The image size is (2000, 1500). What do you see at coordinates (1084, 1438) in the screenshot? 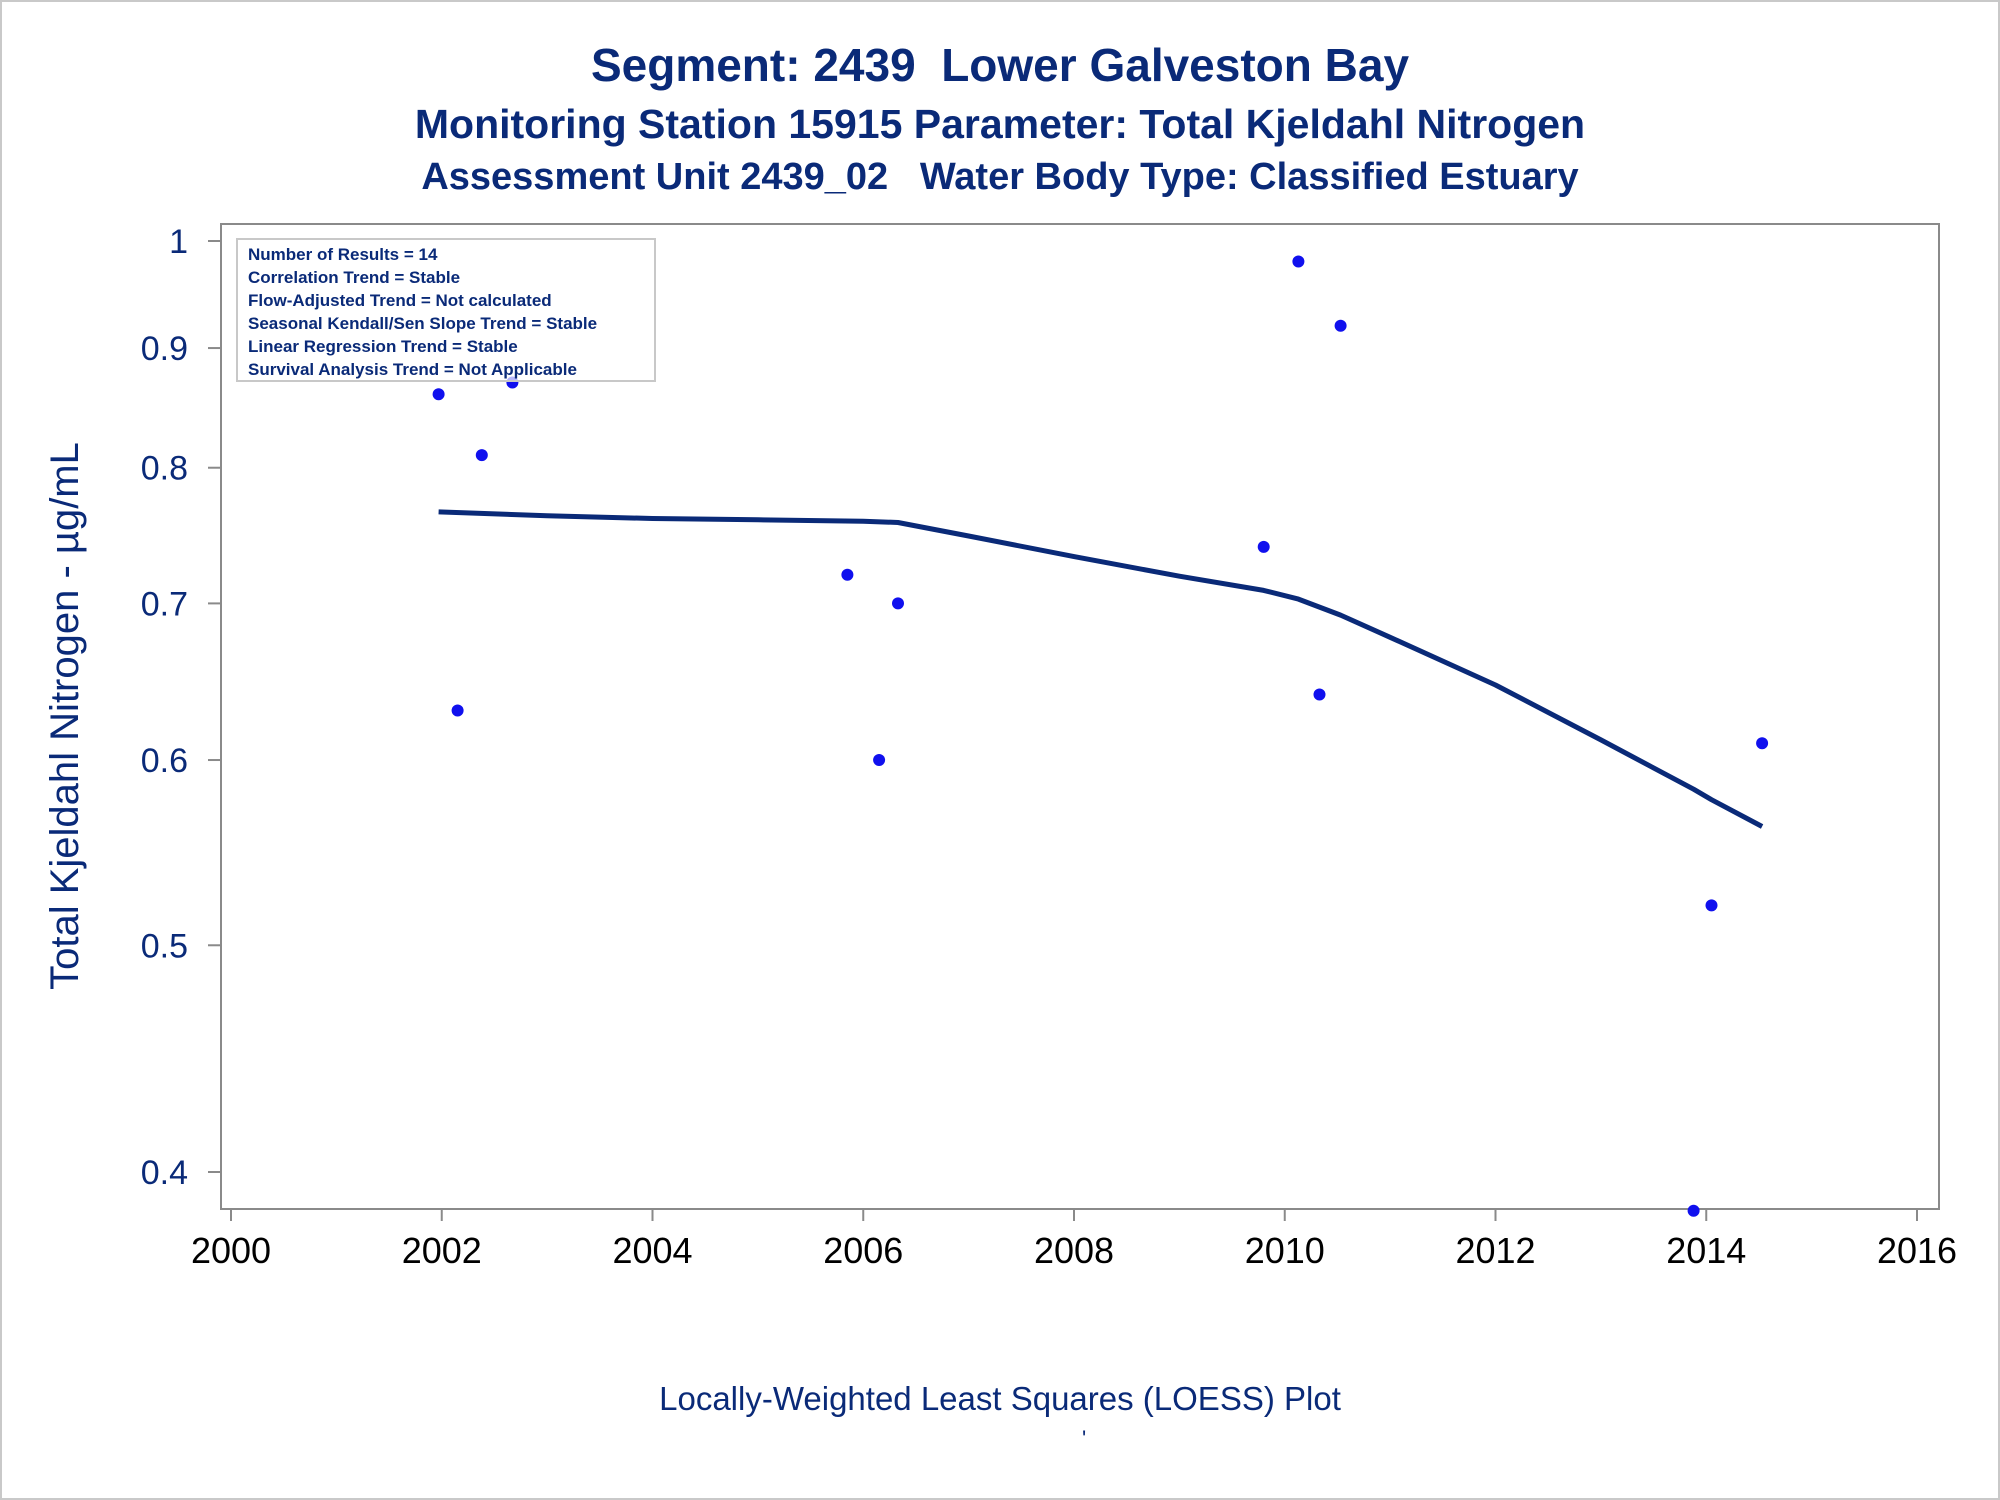
I see `footnote-mark: '` at bounding box center [1084, 1438].